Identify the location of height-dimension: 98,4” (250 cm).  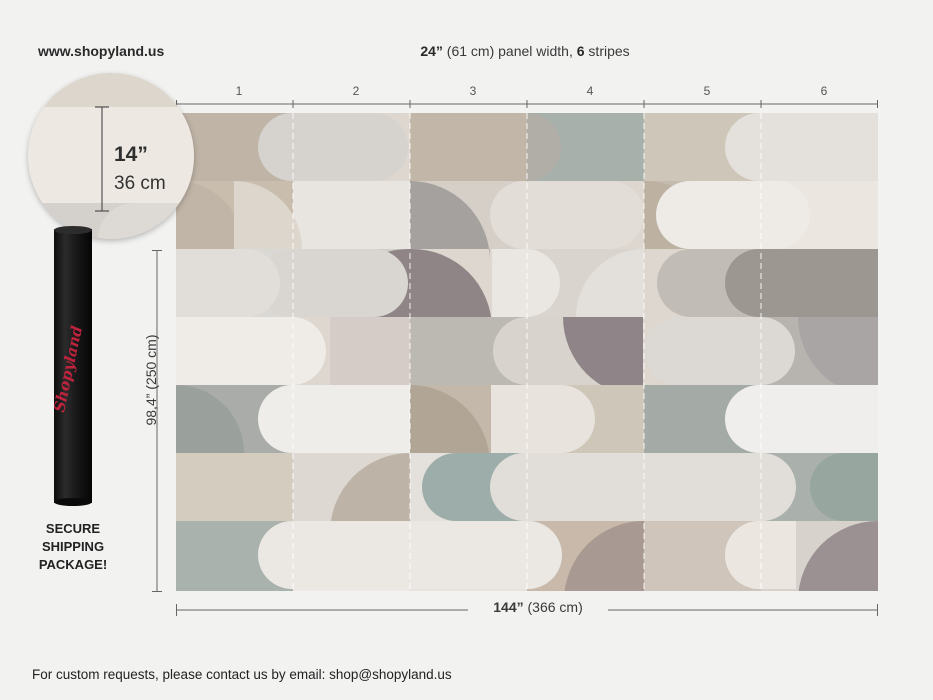
(151, 380).